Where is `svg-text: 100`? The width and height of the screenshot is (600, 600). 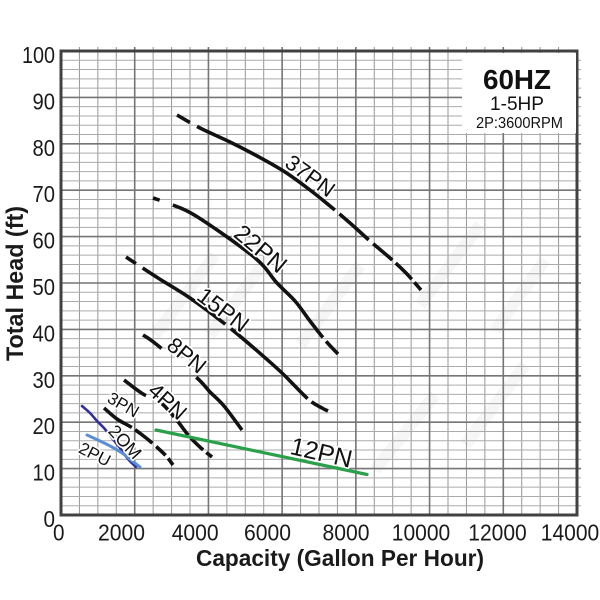 svg-text: 100 is located at coordinates (38, 55).